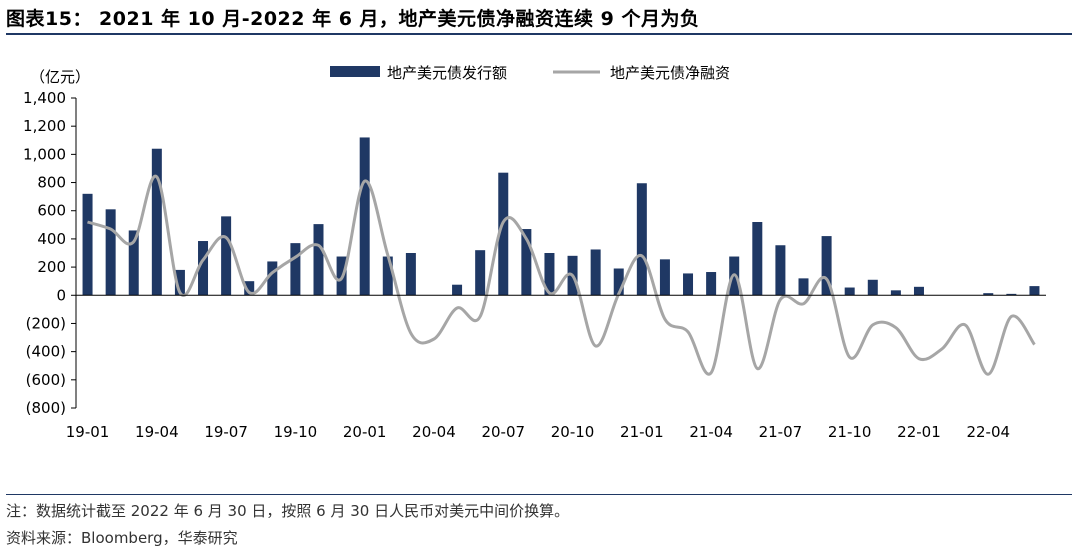 The height and width of the screenshot is (554, 1080). What do you see at coordinates (781, 432) in the screenshot?
I see `x-tick-label: 21-07` at bounding box center [781, 432].